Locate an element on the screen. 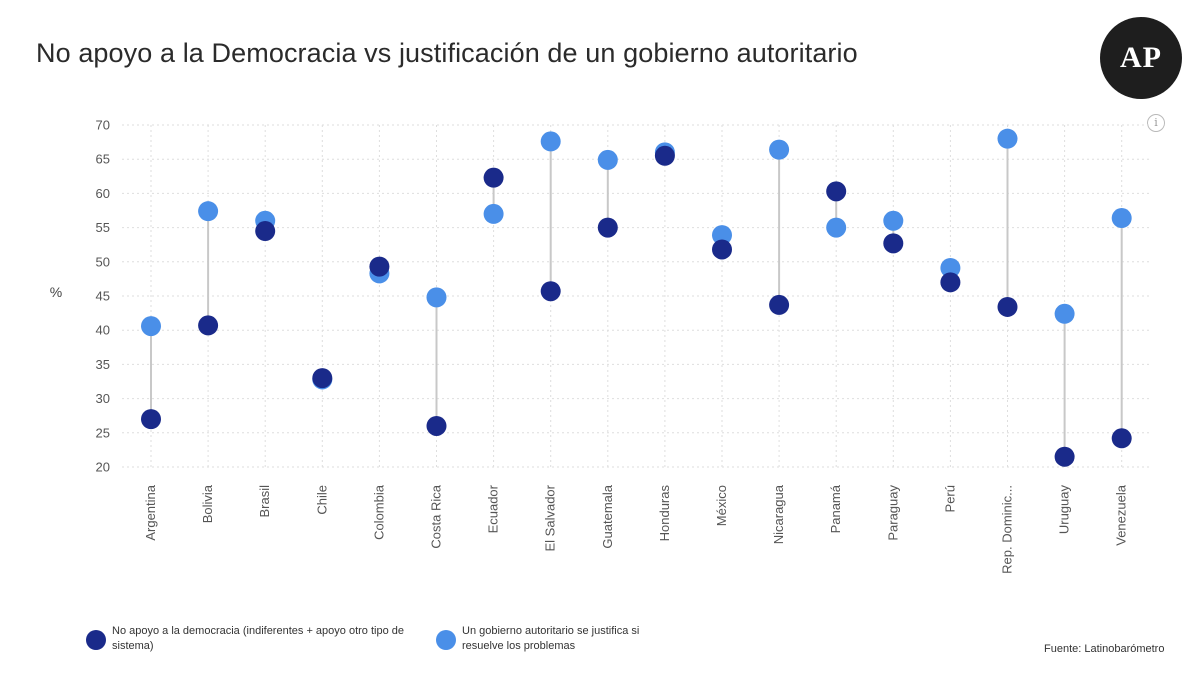 The width and height of the screenshot is (1200, 676). y-tick-label: 60 is located at coordinates (103, 193).